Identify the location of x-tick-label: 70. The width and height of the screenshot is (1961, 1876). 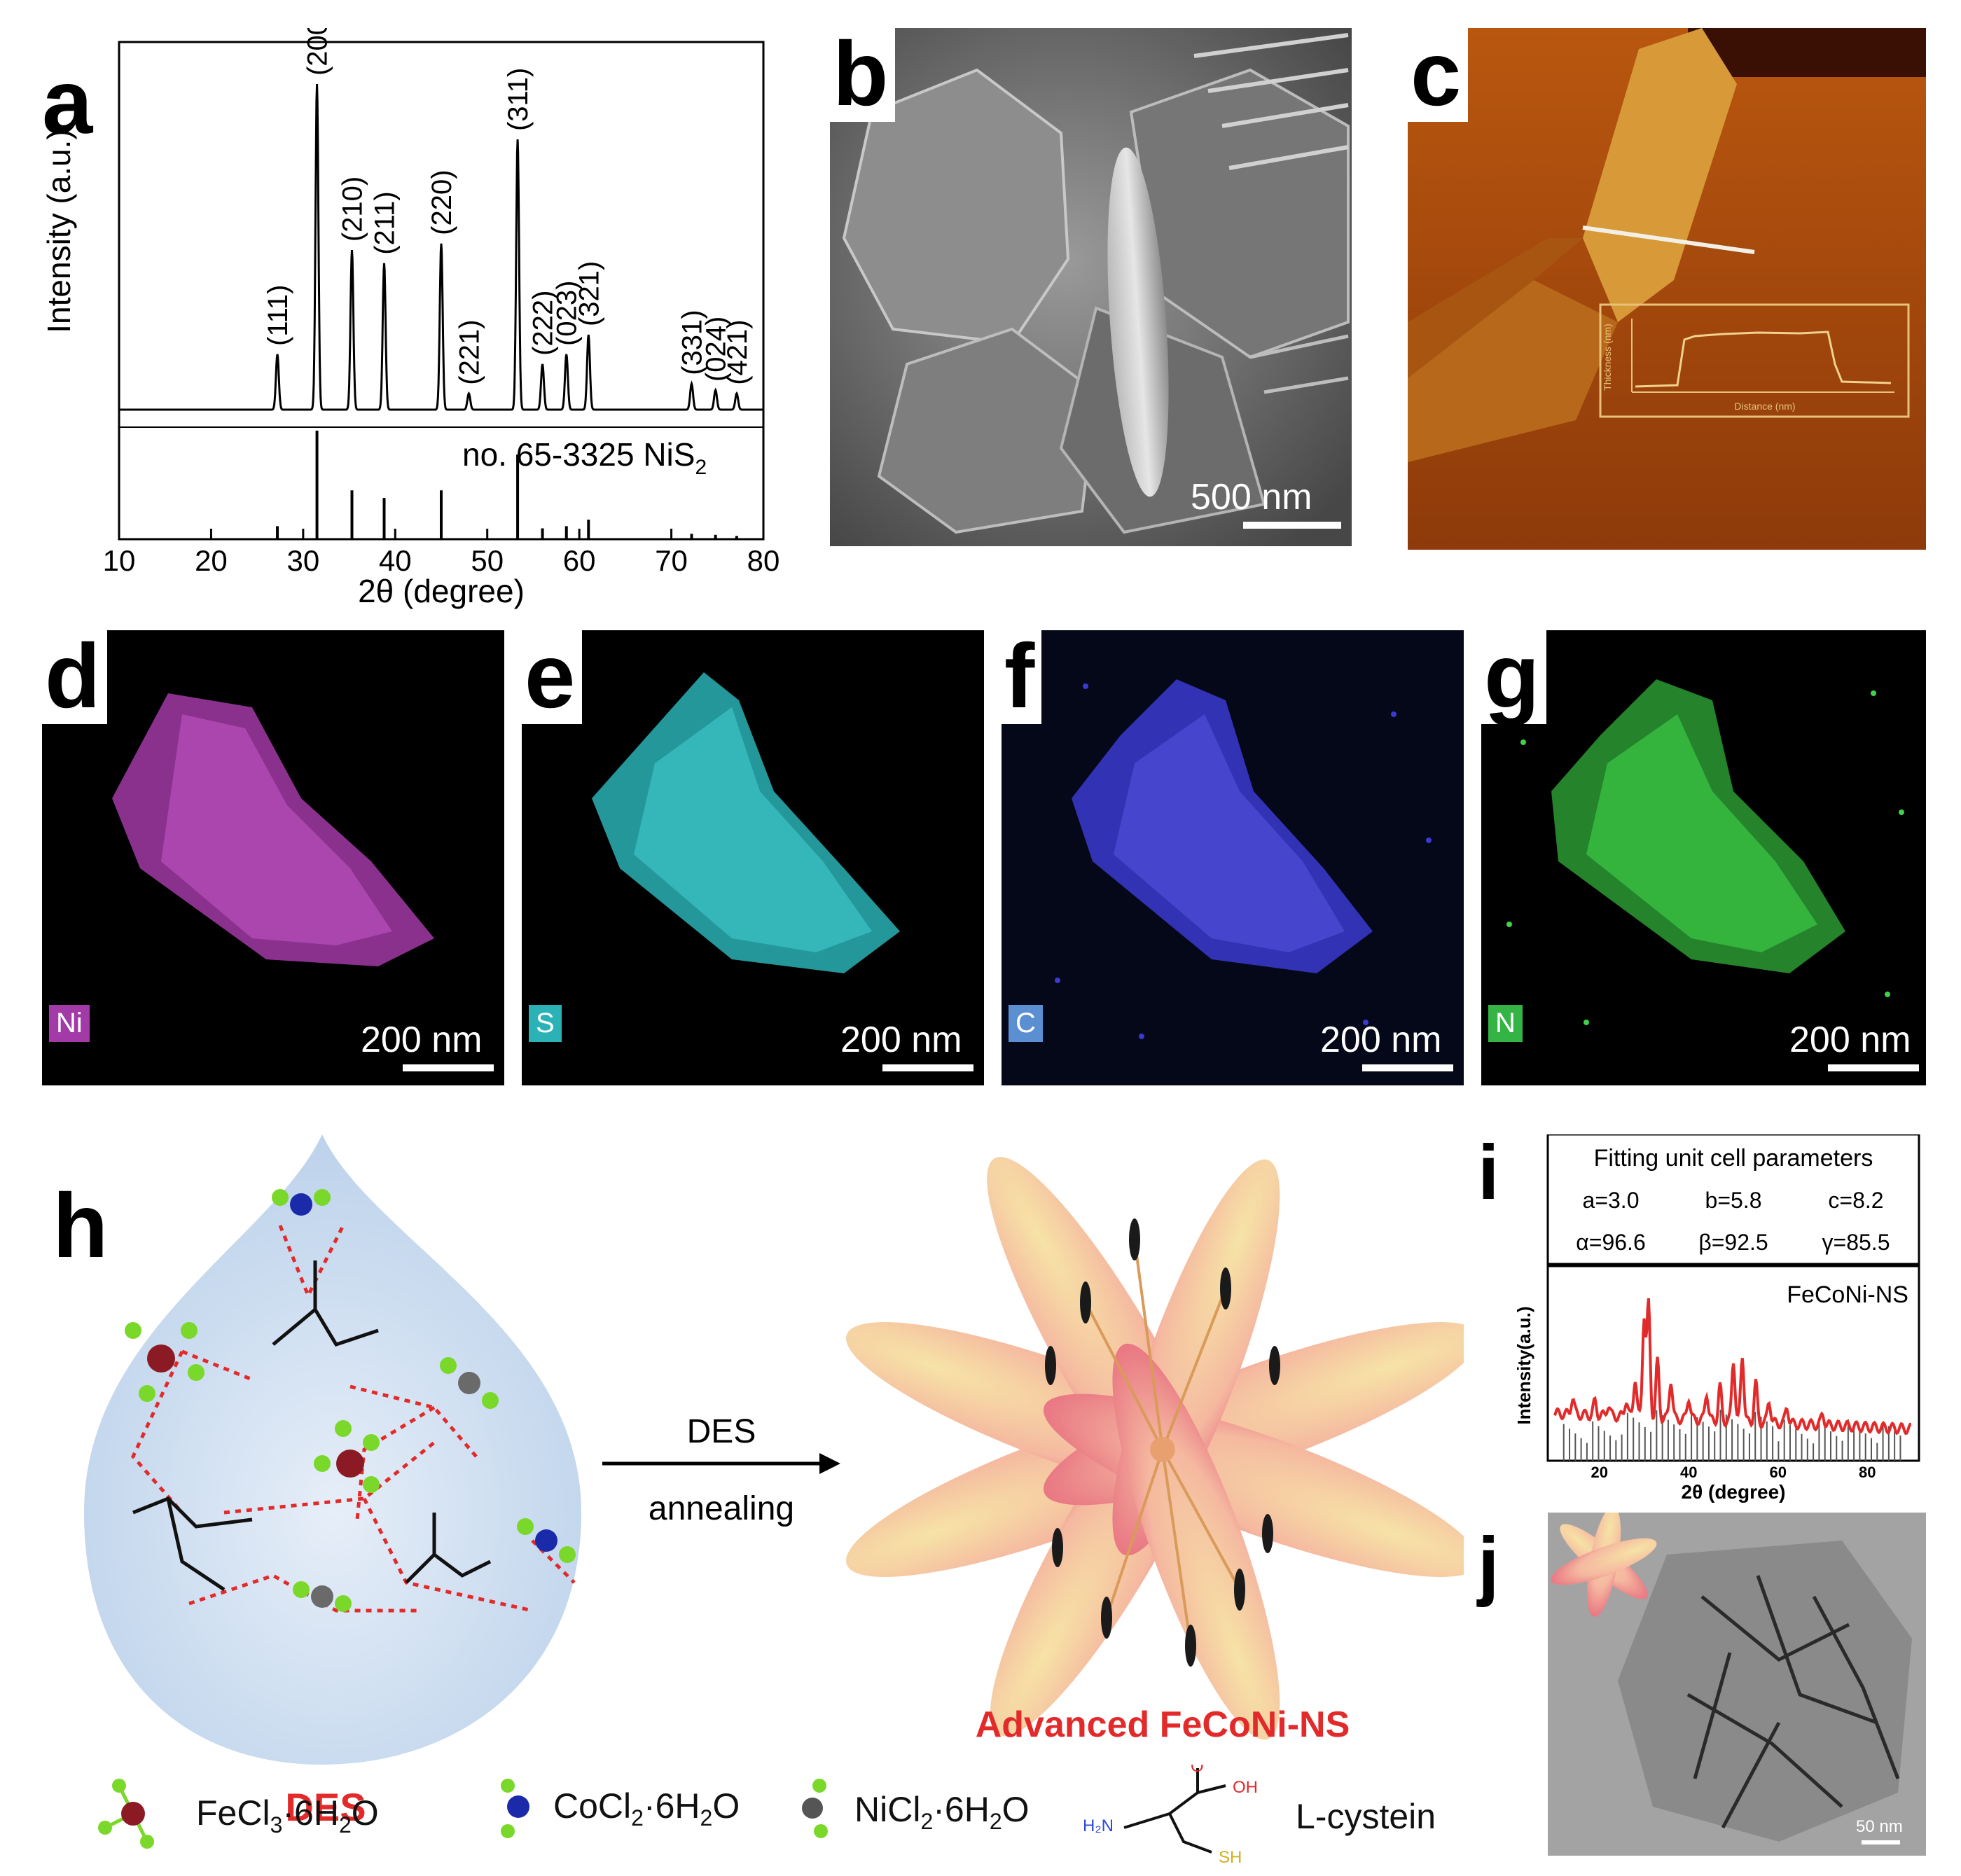
(671, 560).